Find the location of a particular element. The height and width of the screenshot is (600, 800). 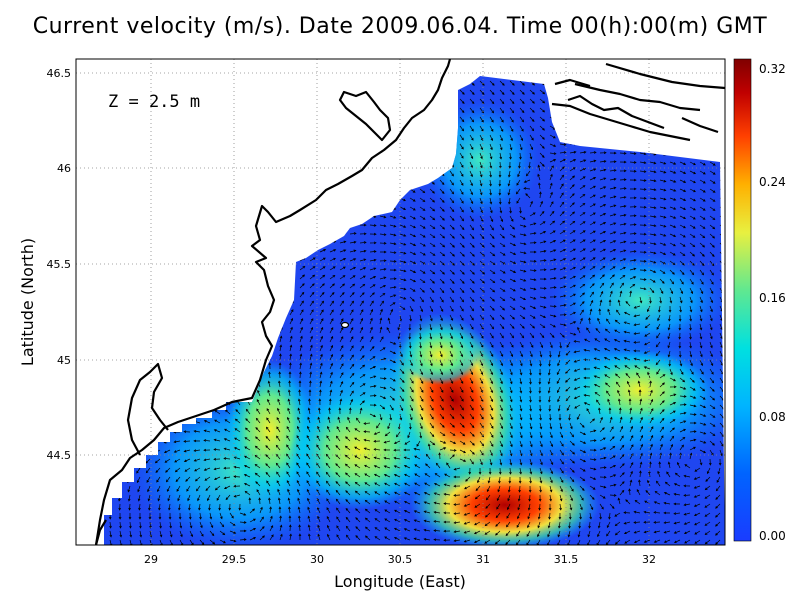

x-tick-label: 32 is located at coordinates (649, 559).